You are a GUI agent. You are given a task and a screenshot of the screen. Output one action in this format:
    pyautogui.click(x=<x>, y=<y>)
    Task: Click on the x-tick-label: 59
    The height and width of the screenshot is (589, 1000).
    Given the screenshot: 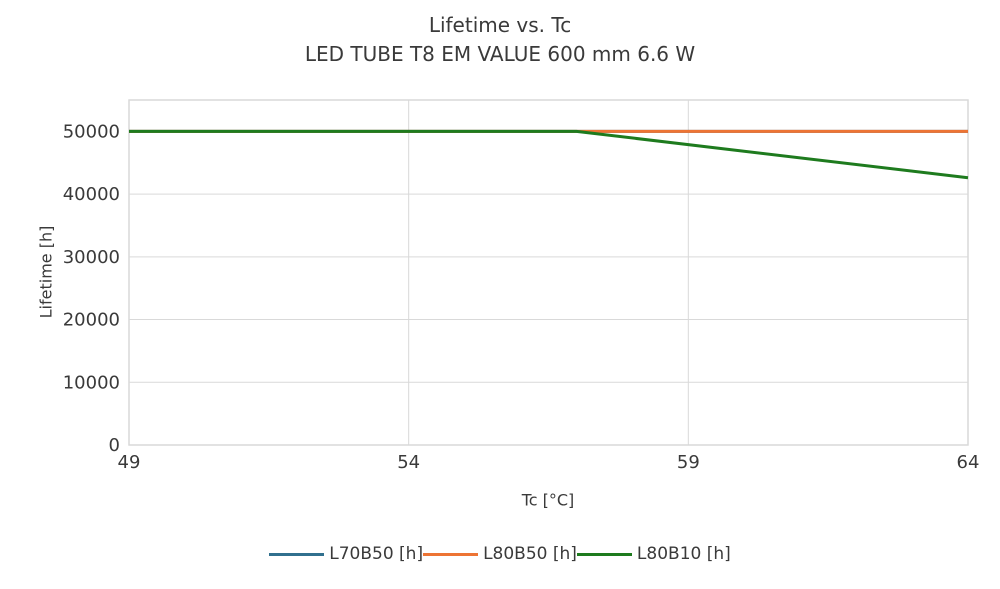 What is the action you would take?
    pyautogui.click(x=688, y=462)
    